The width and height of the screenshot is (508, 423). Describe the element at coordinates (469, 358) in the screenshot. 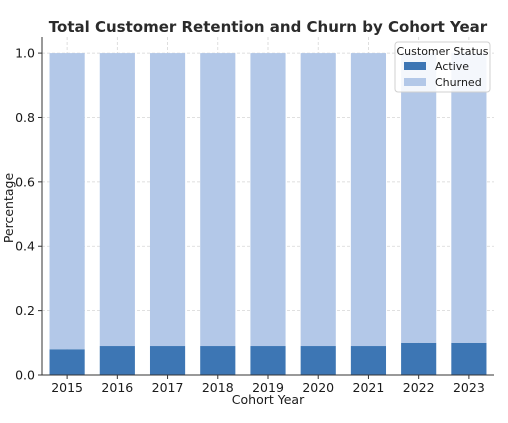

I see `bar-active-2023` at that location.